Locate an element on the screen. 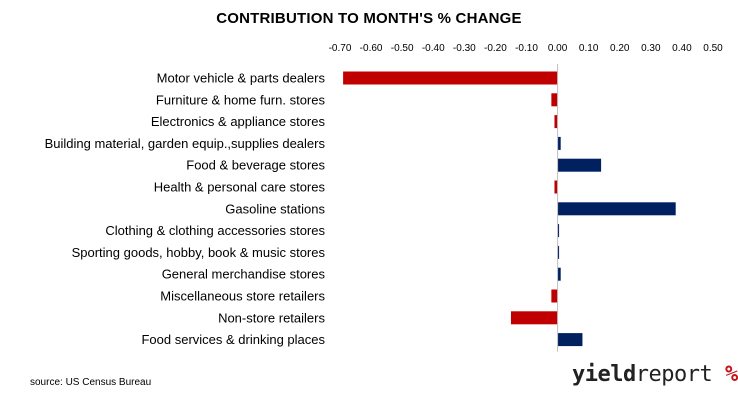  x-tick-label: -0.10 is located at coordinates (526, 48).